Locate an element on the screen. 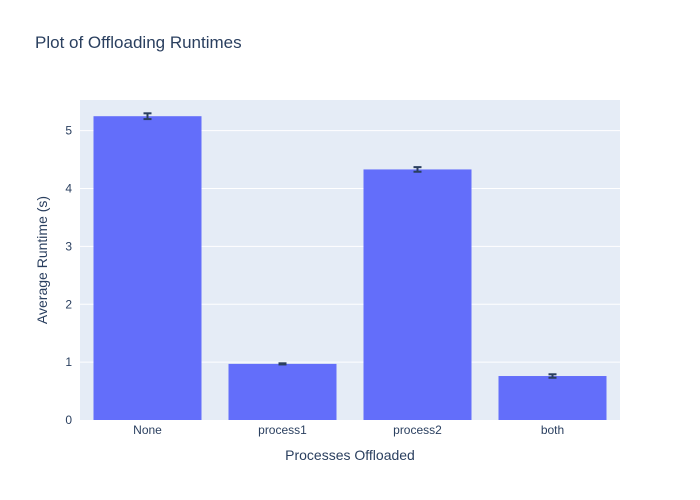 This screenshot has width=700, height=500. y-tick-label: 5 is located at coordinates (68, 131).